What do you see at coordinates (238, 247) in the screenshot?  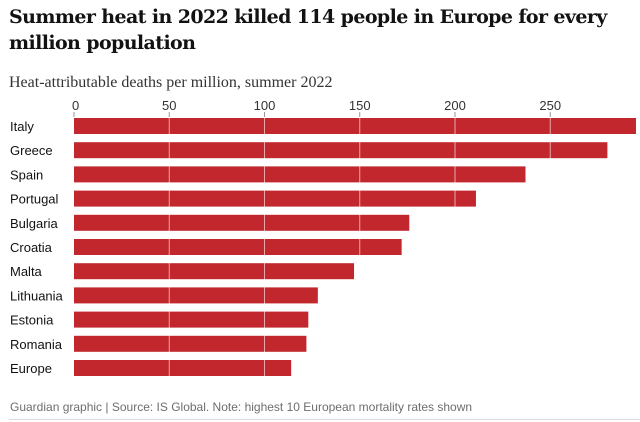 I see `bar-croatia` at bounding box center [238, 247].